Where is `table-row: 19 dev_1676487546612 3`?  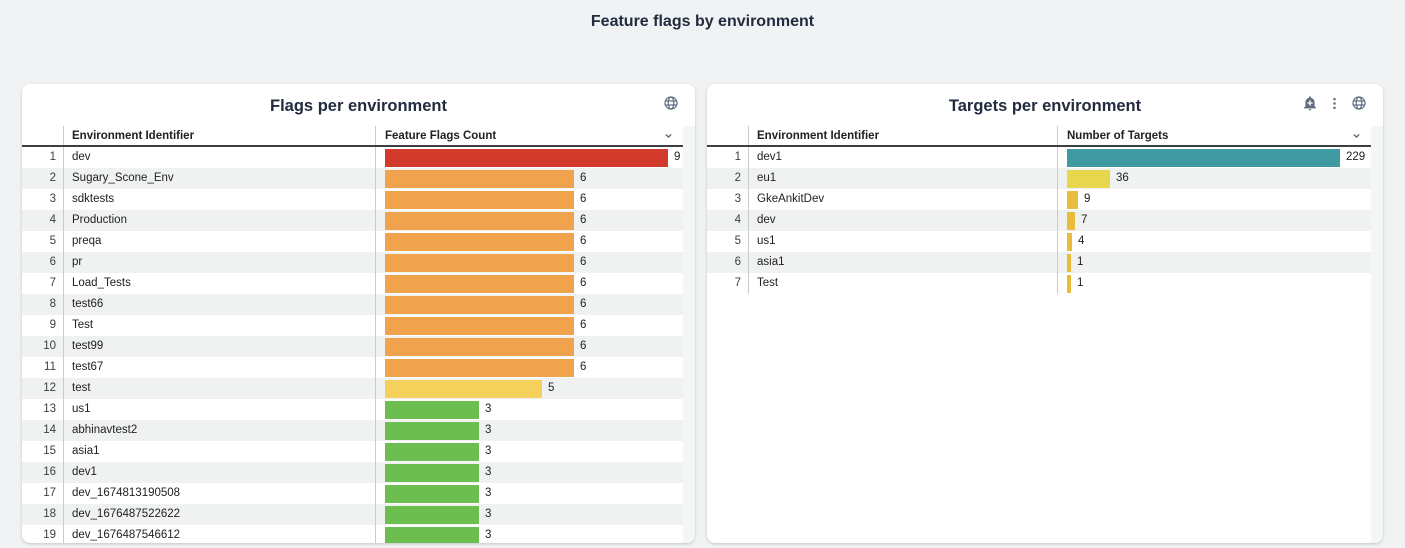
table-row: 19 dev_1676487546612 3 is located at coordinates (358, 534).